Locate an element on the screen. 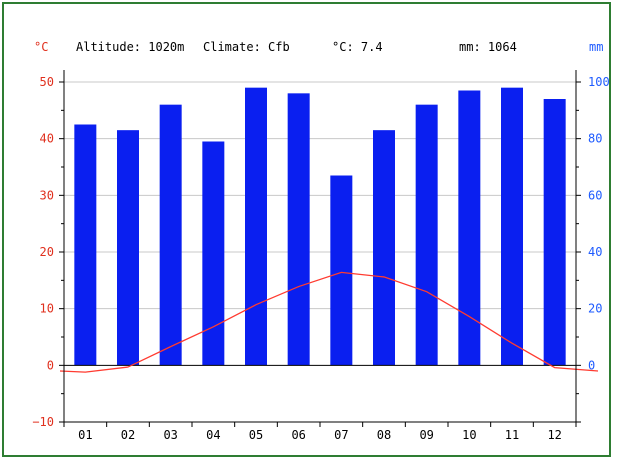 This screenshot has width=617, height=461. x-axis-tick-label: 05 is located at coordinates (256, 435).